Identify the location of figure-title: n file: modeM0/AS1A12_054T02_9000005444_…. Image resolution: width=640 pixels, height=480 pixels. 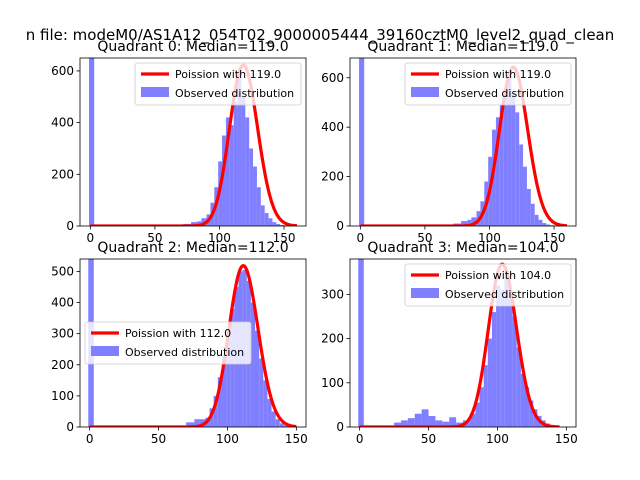
(320, 35).